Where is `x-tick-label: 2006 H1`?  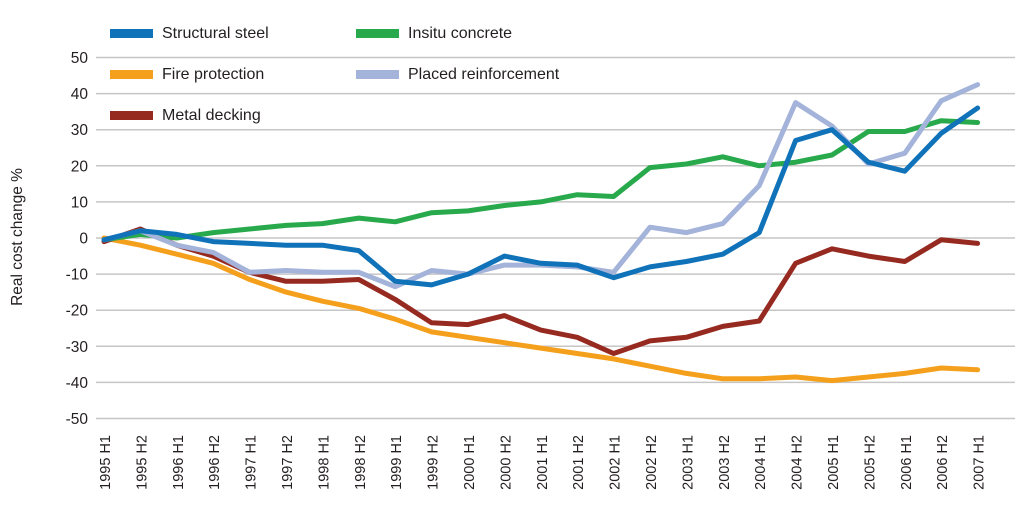 x-tick-label: 2006 H1 is located at coordinates (907, 462).